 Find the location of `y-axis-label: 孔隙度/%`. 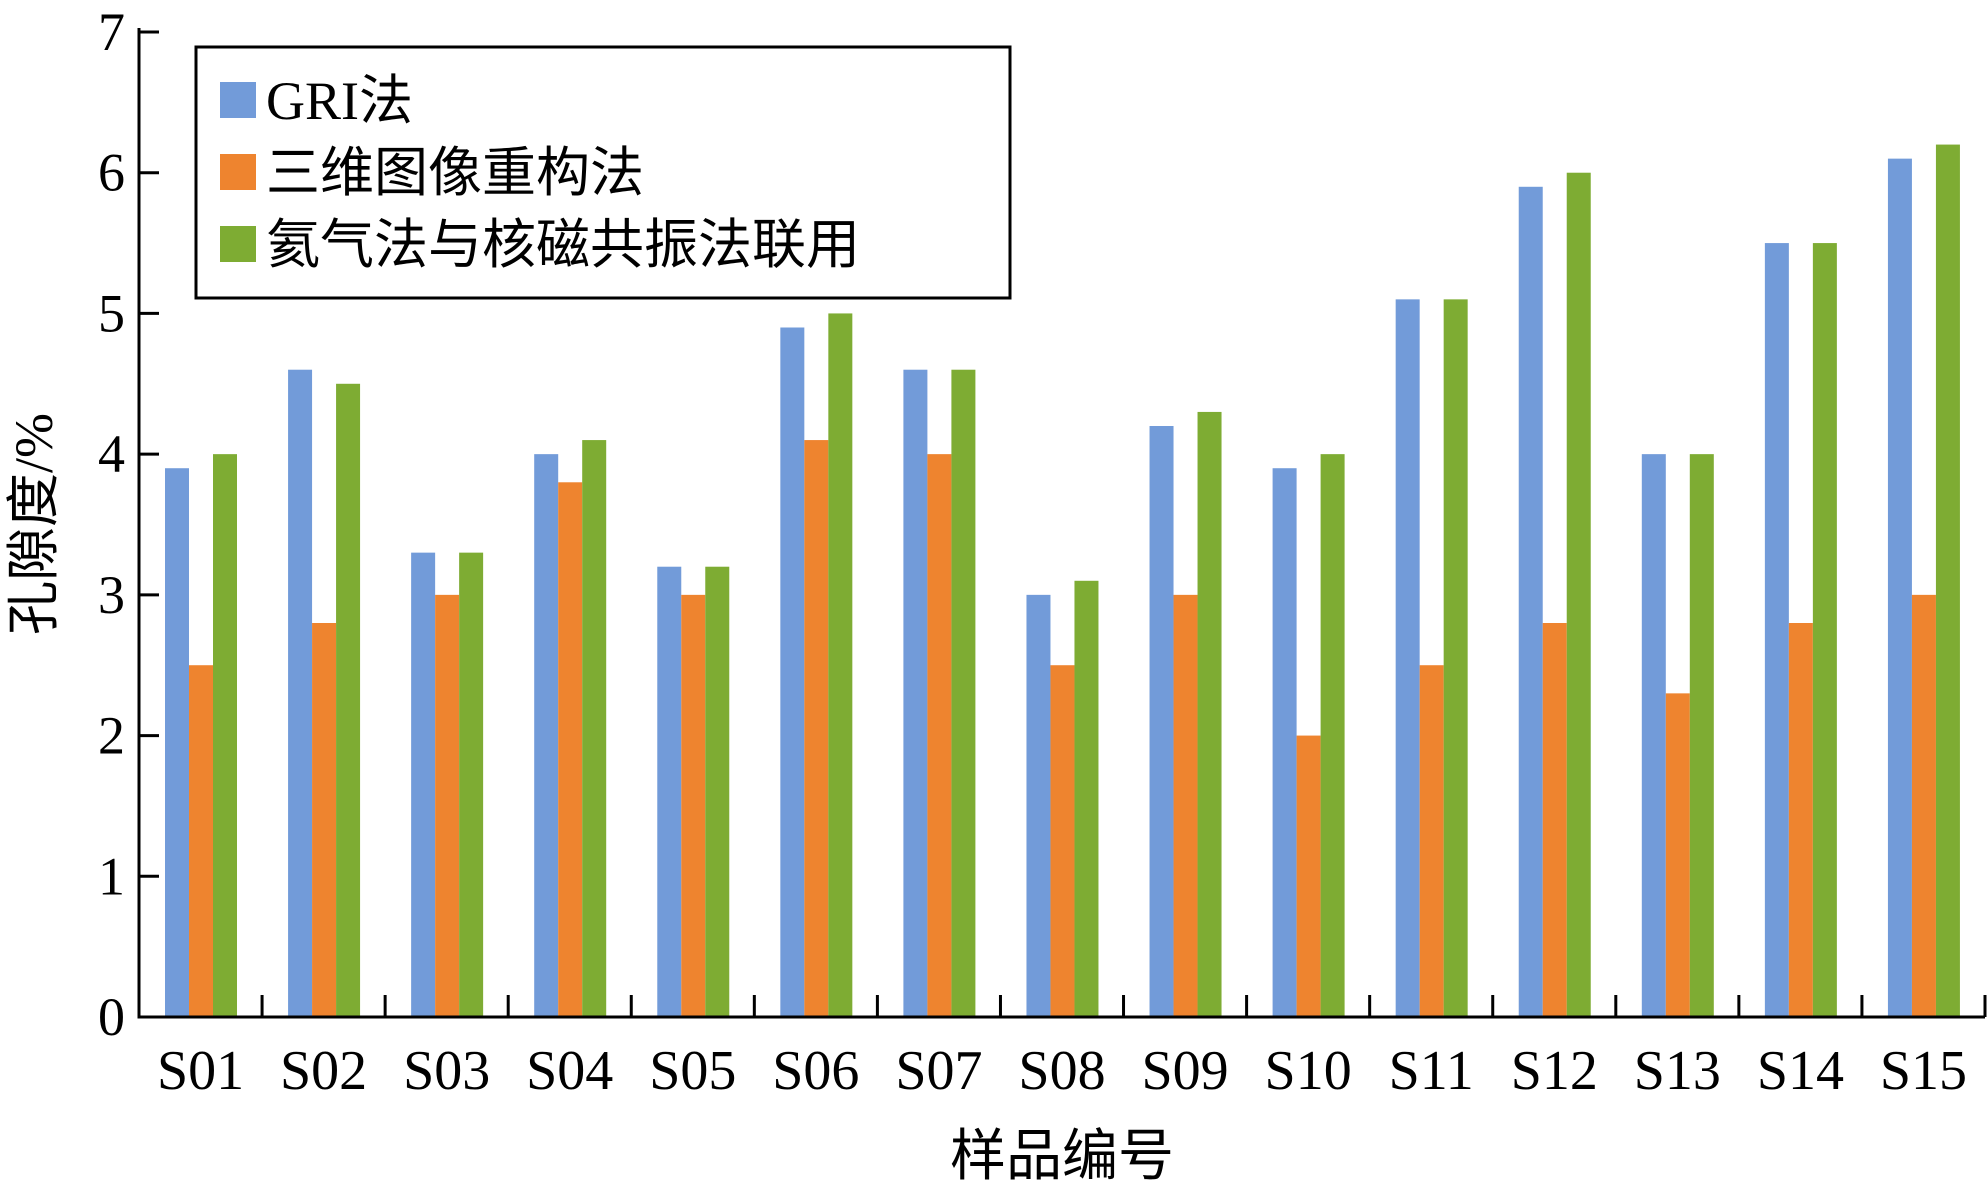

y-axis-label: 孔隙度/% is located at coordinates (34, 524).